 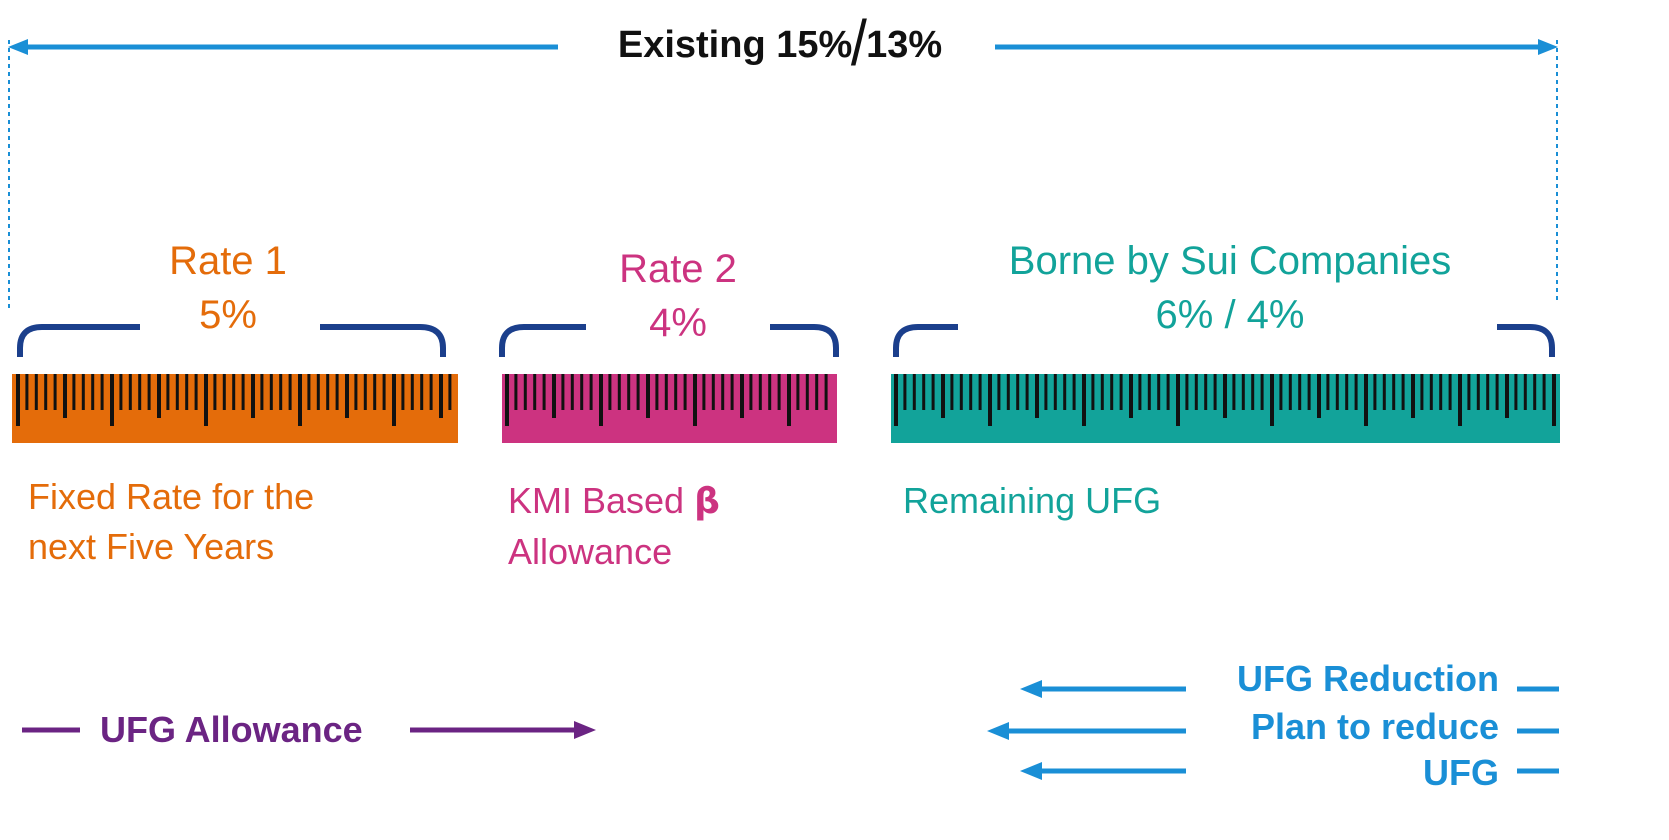 What do you see at coordinates (1230, 288) in the screenshot?
I see `sui-heading: Borne by Sui Companies 6% / 4%` at bounding box center [1230, 288].